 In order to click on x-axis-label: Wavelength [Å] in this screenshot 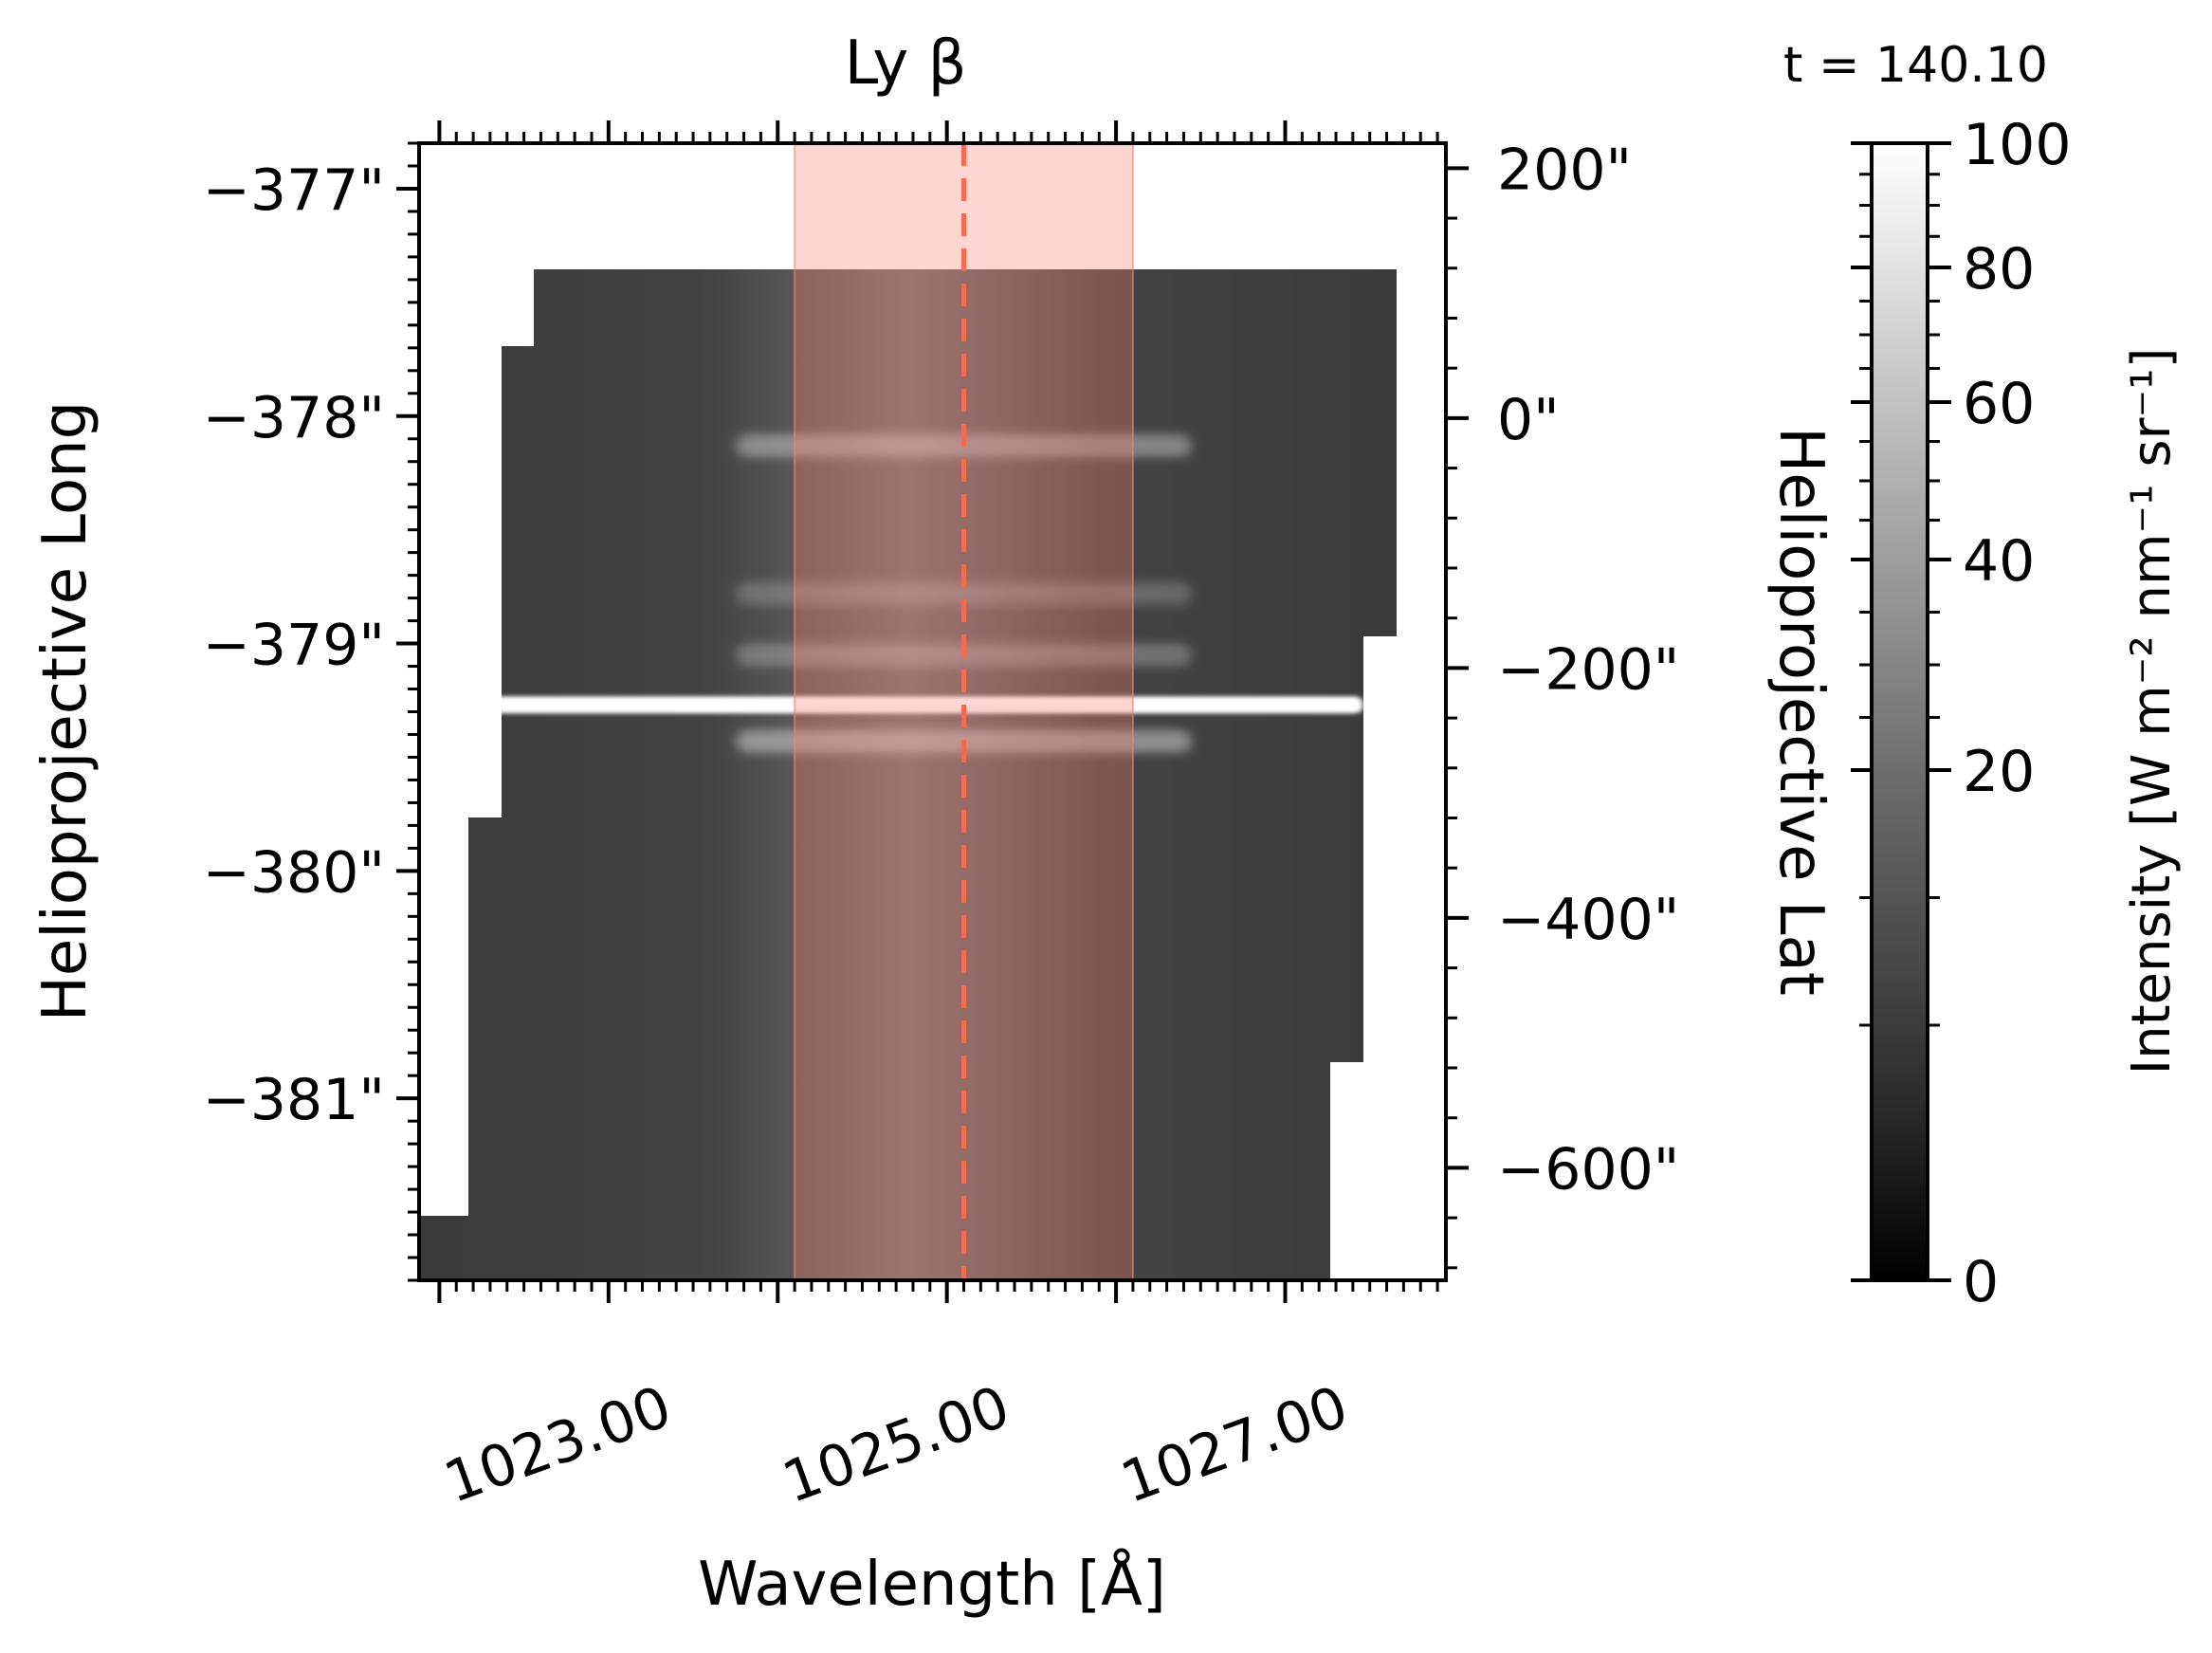, I will do `click(932, 1584)`.